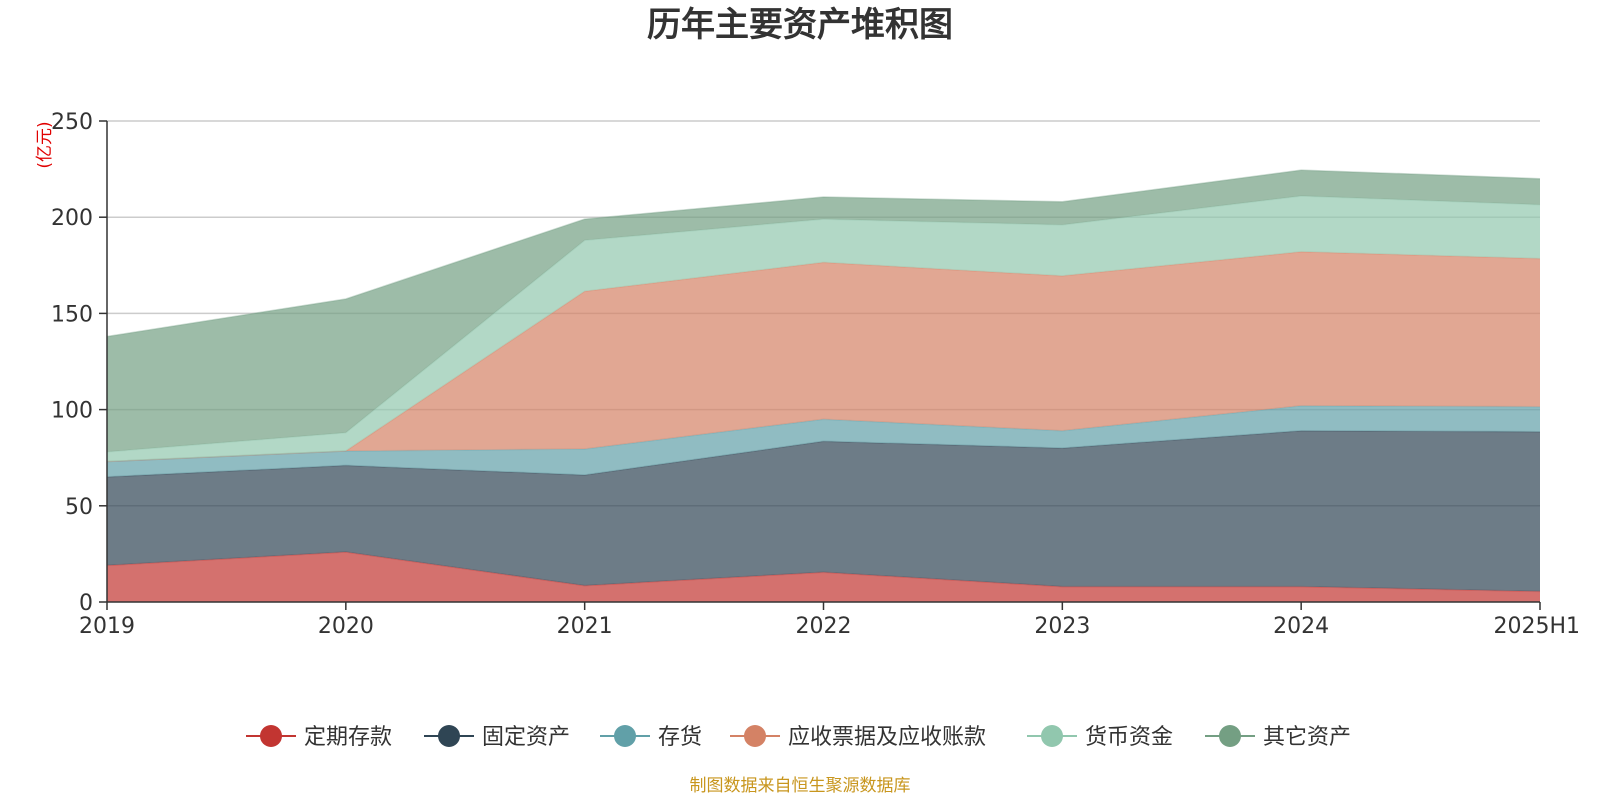  I want to click on legend-label: 固定资产, so click(526, 737).